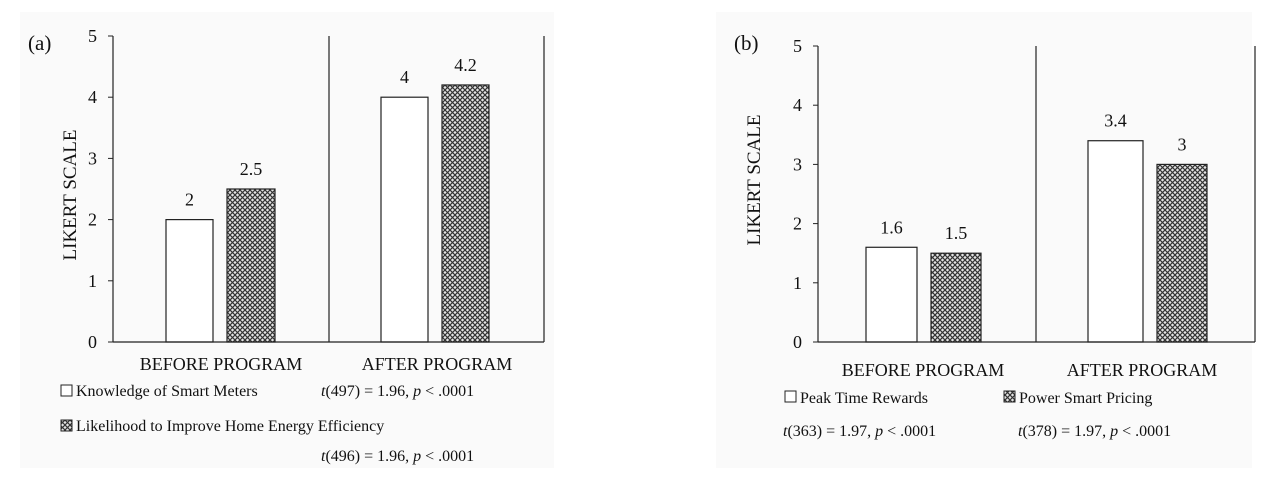  I want to click on bar-value-label: 1.6, so click(891, 227).